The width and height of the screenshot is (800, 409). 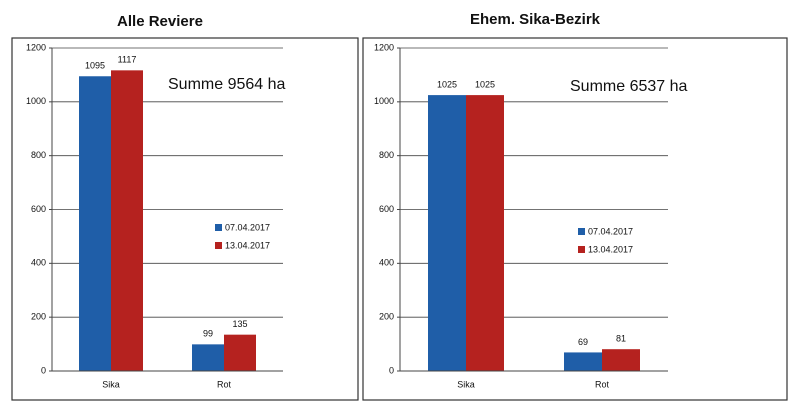 What do you see at coordinates (583, 342) in the screenshot?
I see `value-label: 69` at bounding box center [583, 342].